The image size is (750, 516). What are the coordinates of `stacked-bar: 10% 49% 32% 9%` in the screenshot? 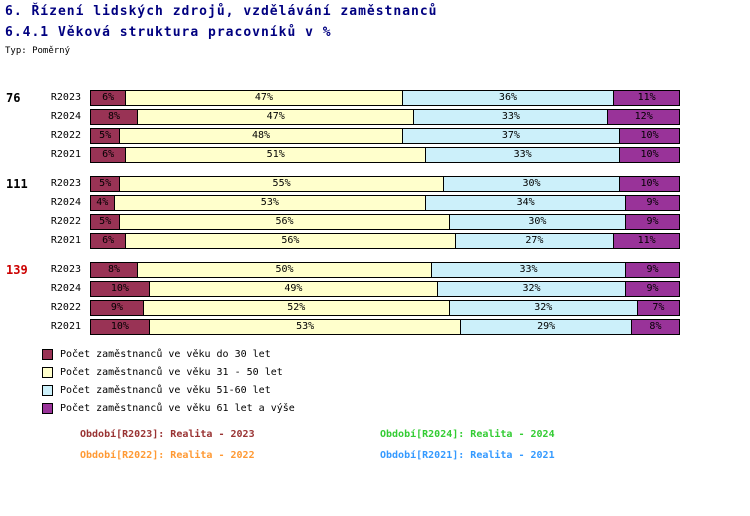 It's located at (385, 288).